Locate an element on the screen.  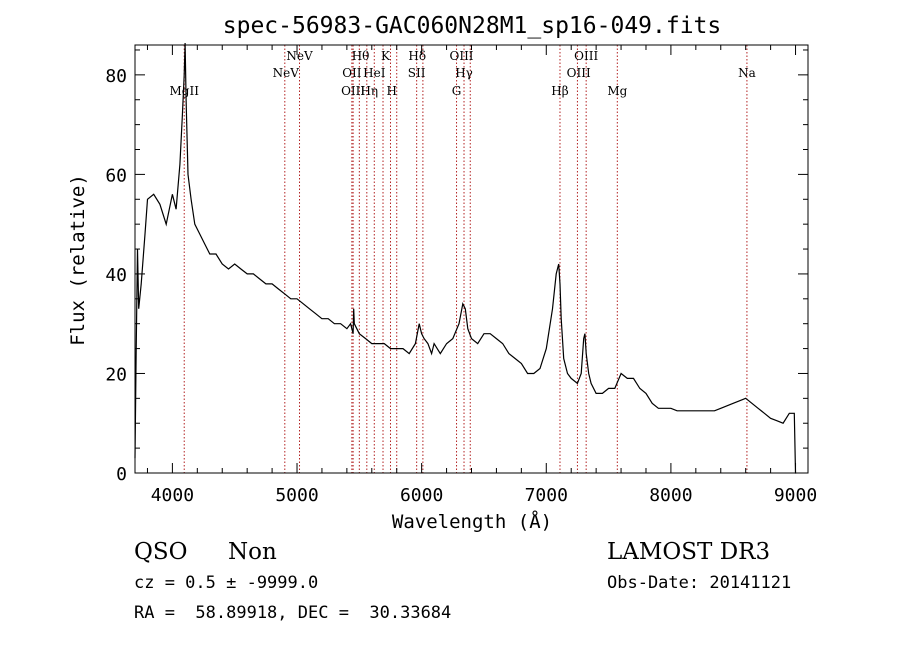
x-tick-label: 5000 is located at coordinates (296, 495).